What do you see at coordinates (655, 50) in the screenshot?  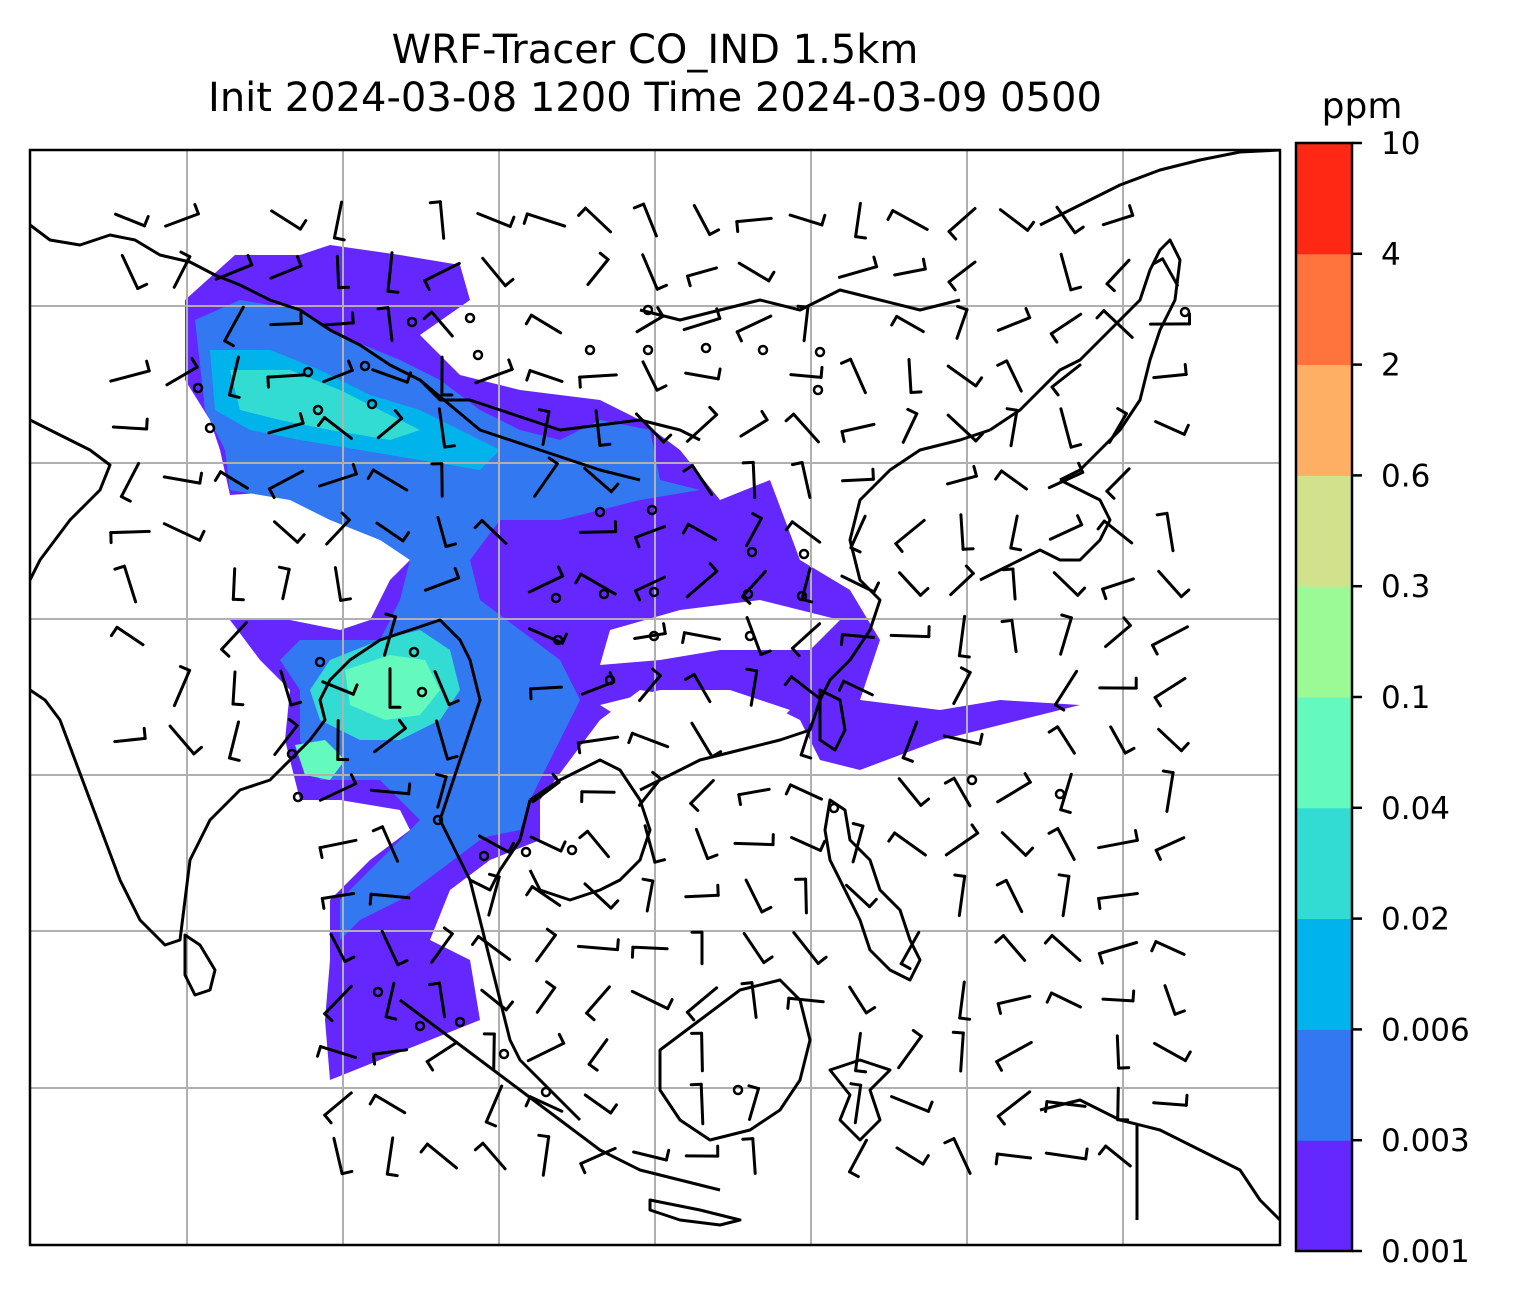 I see `title-line-1: WRF-Tracer CO_IND 1.5km` at bounding box center [655, 50].